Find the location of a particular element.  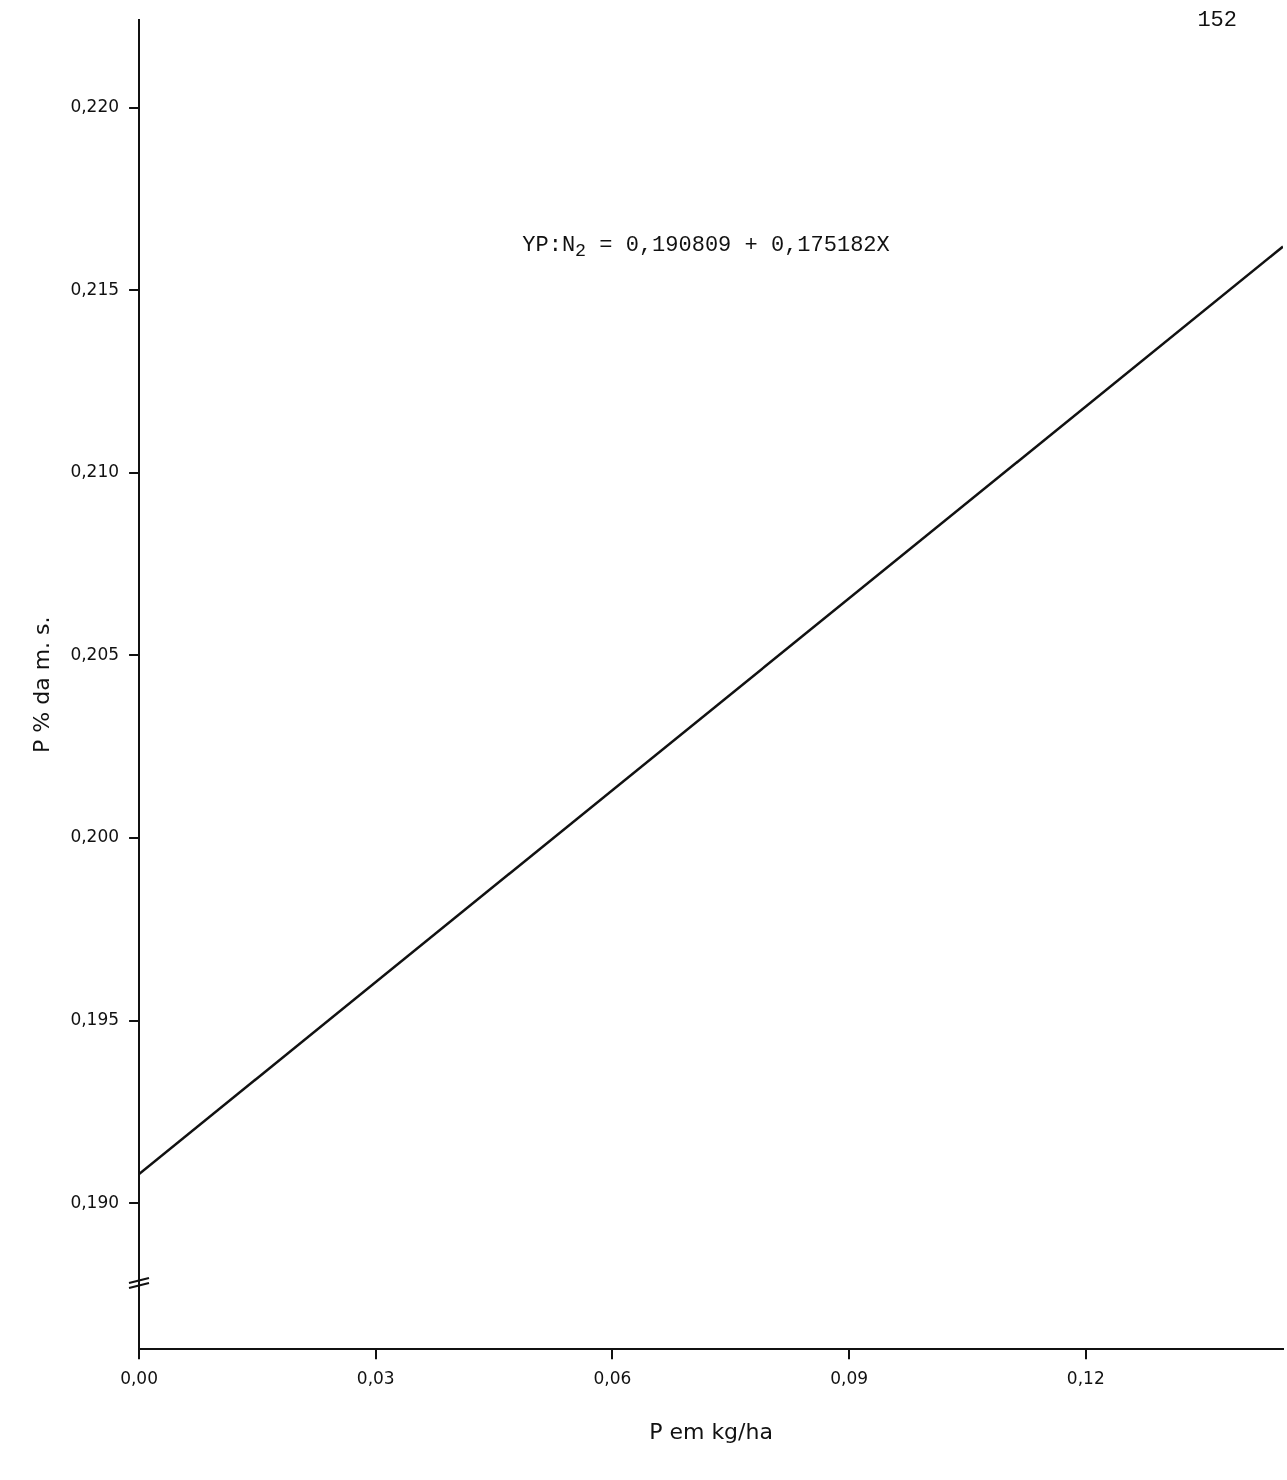

x-tick-label: 0,00 is located at coordinates (139, 1377).